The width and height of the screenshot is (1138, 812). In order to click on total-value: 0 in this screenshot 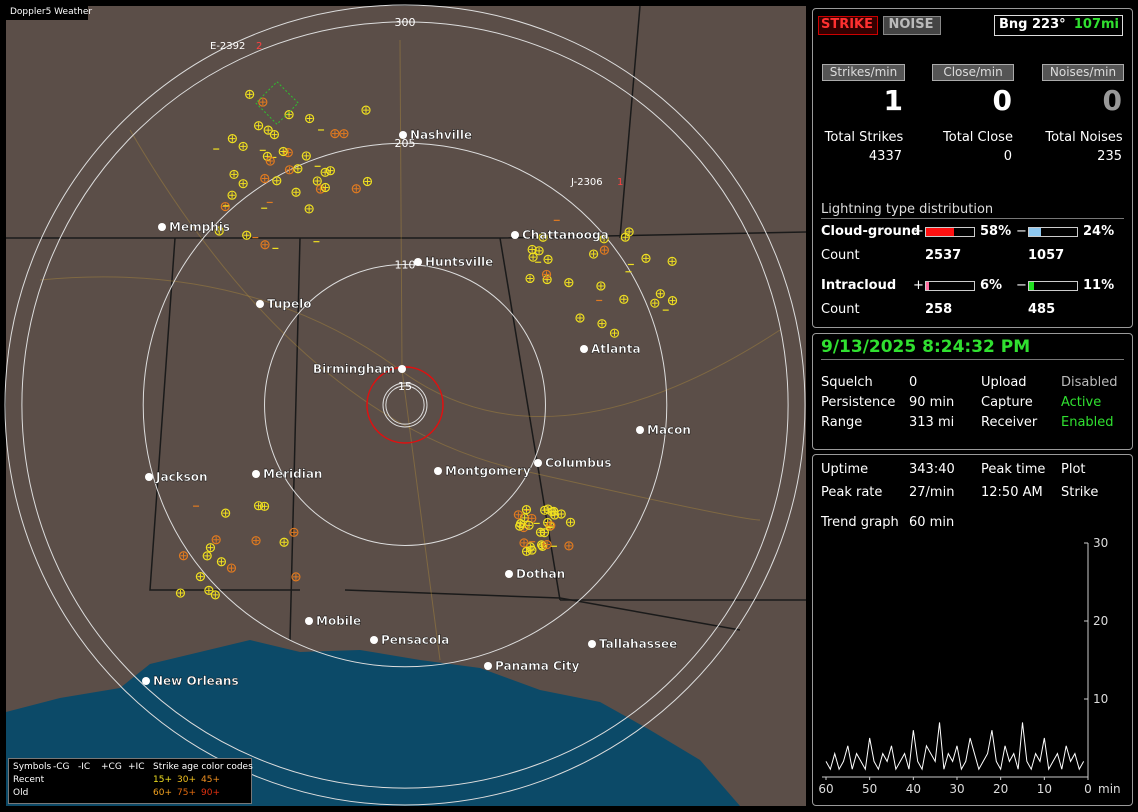, I will do `click(1007, 156)`.